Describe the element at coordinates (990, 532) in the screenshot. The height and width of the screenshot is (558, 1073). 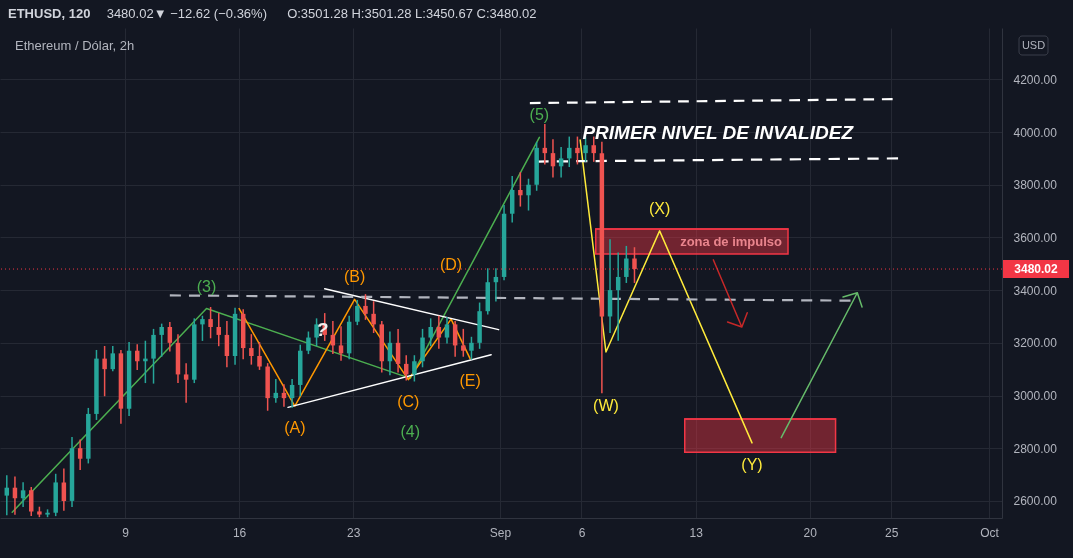
I see `x-tick-label: Oct` at that location.